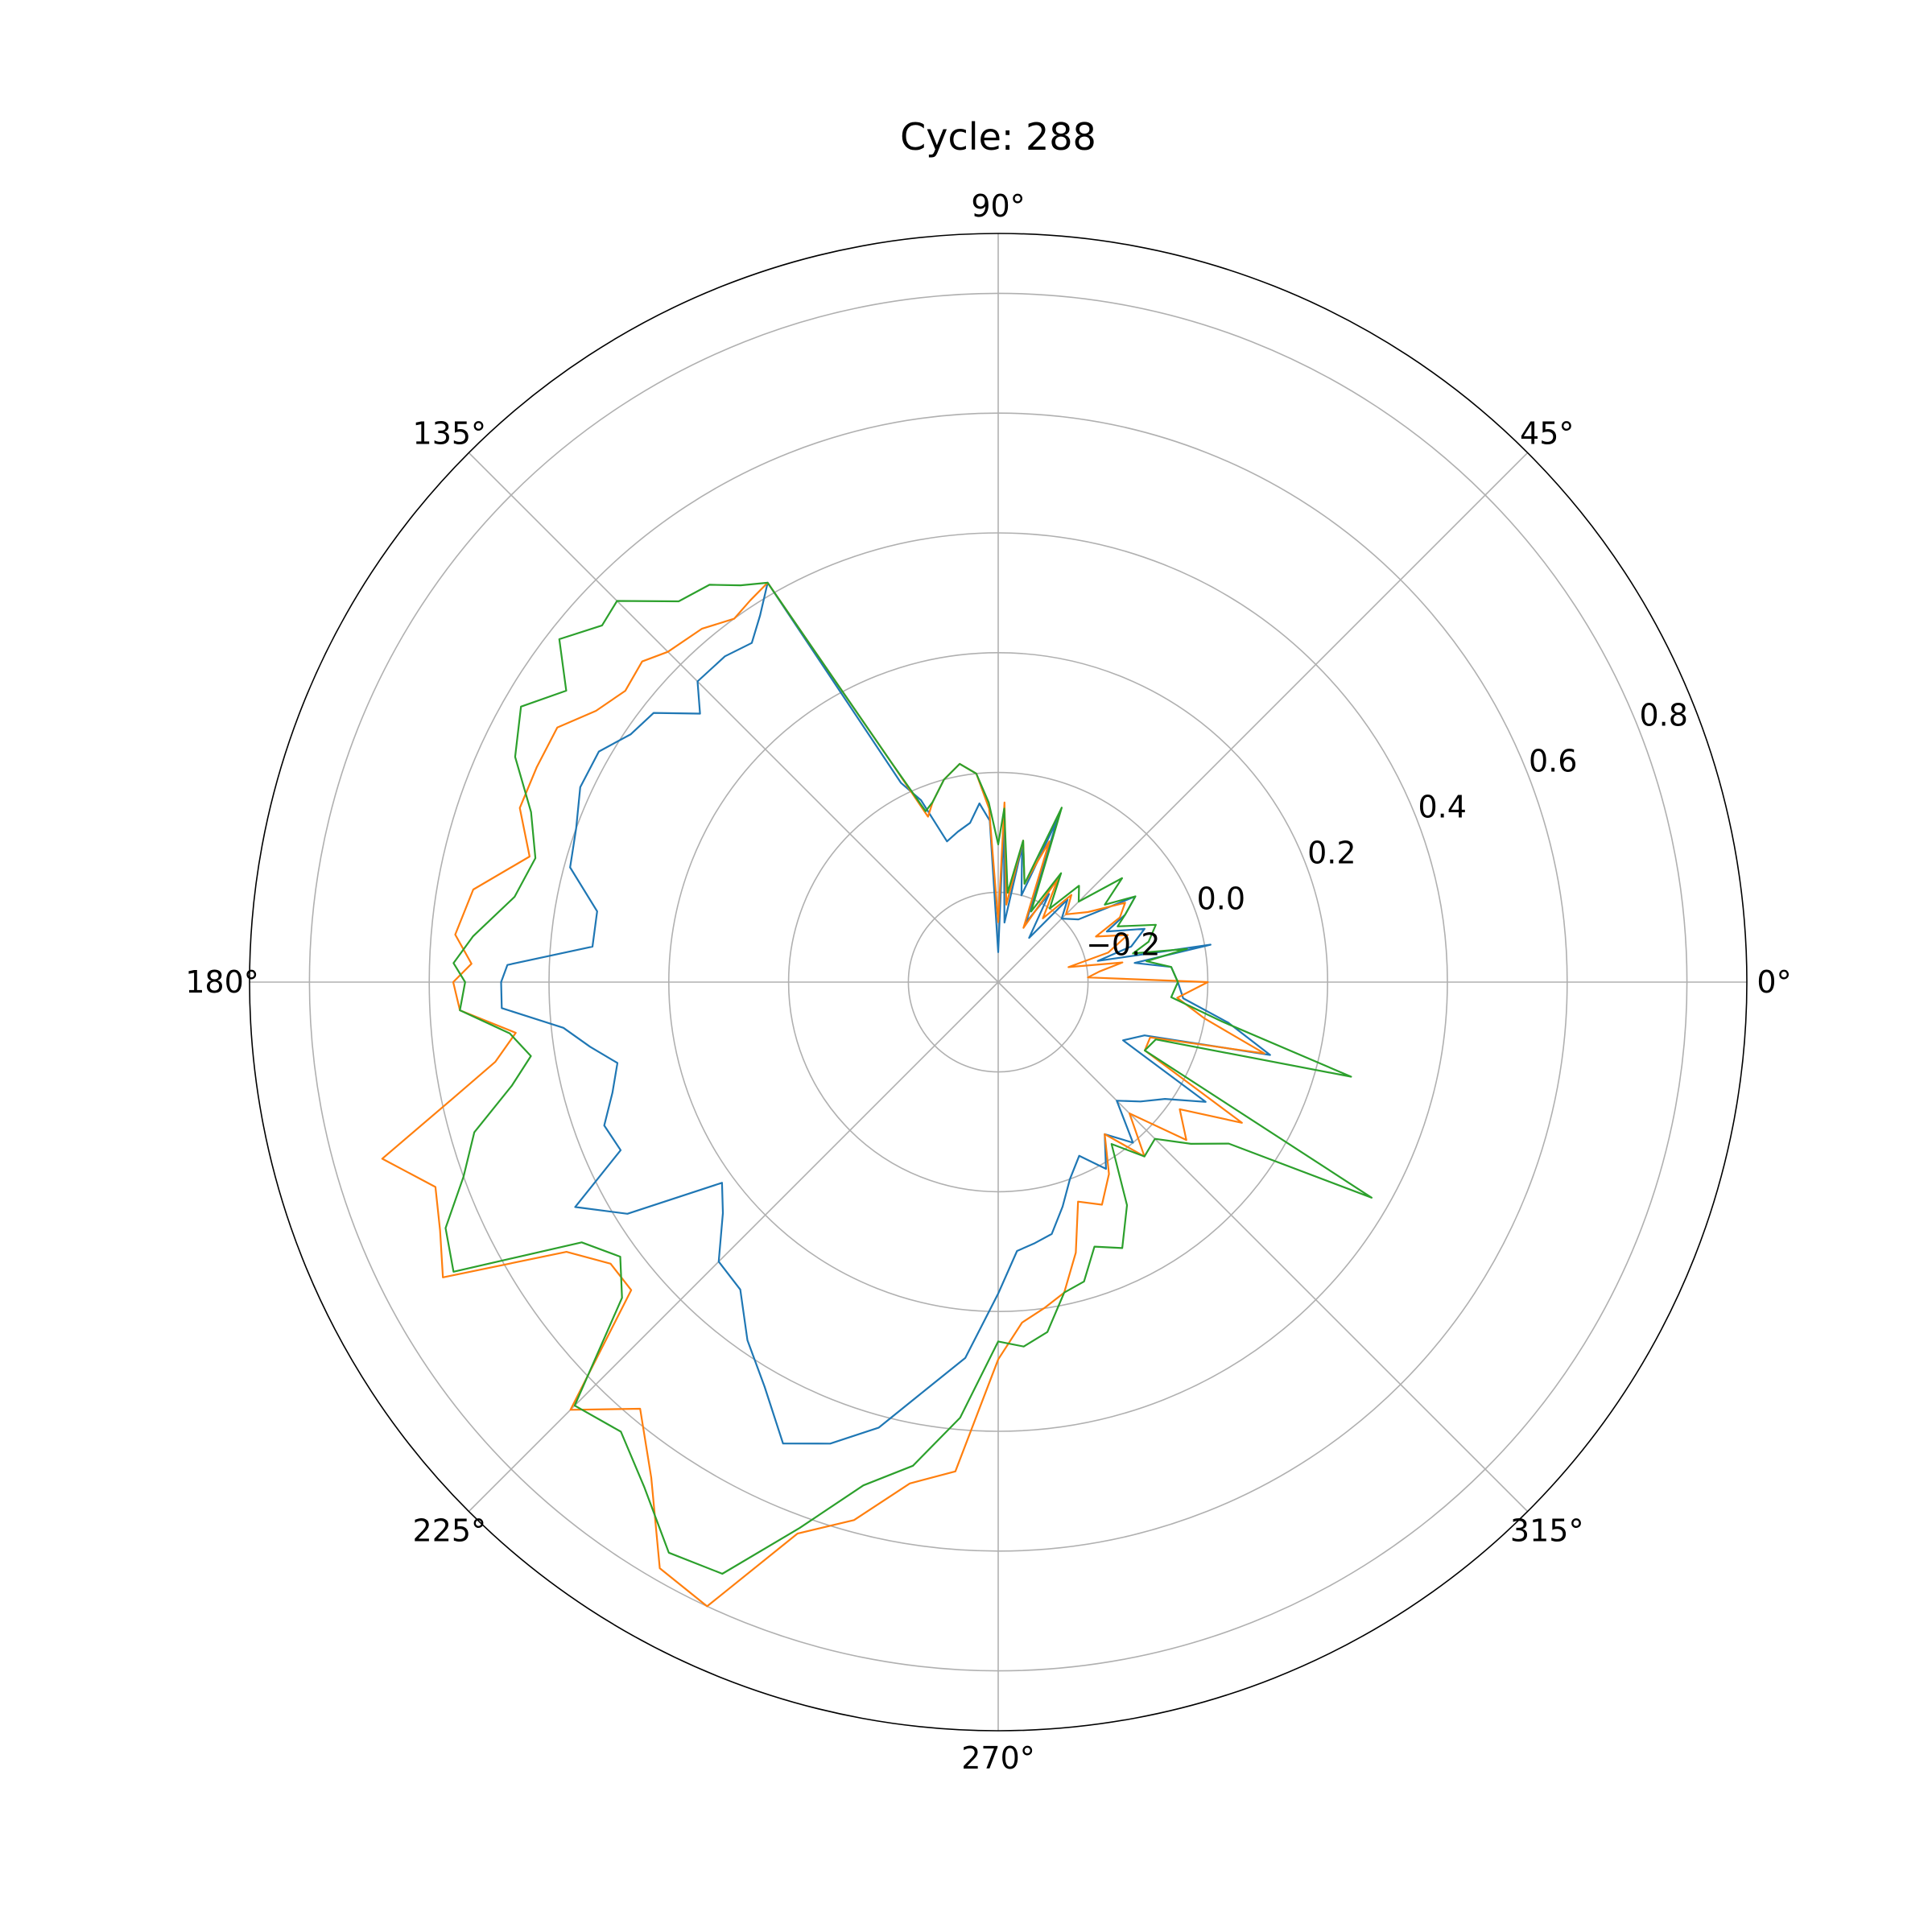 The image size is (1932, 1932). What do you see at coordinates (450, 433) in the screenshot?
I see `angle-tick-label-135: 135°` at bounding box center [450, 433].